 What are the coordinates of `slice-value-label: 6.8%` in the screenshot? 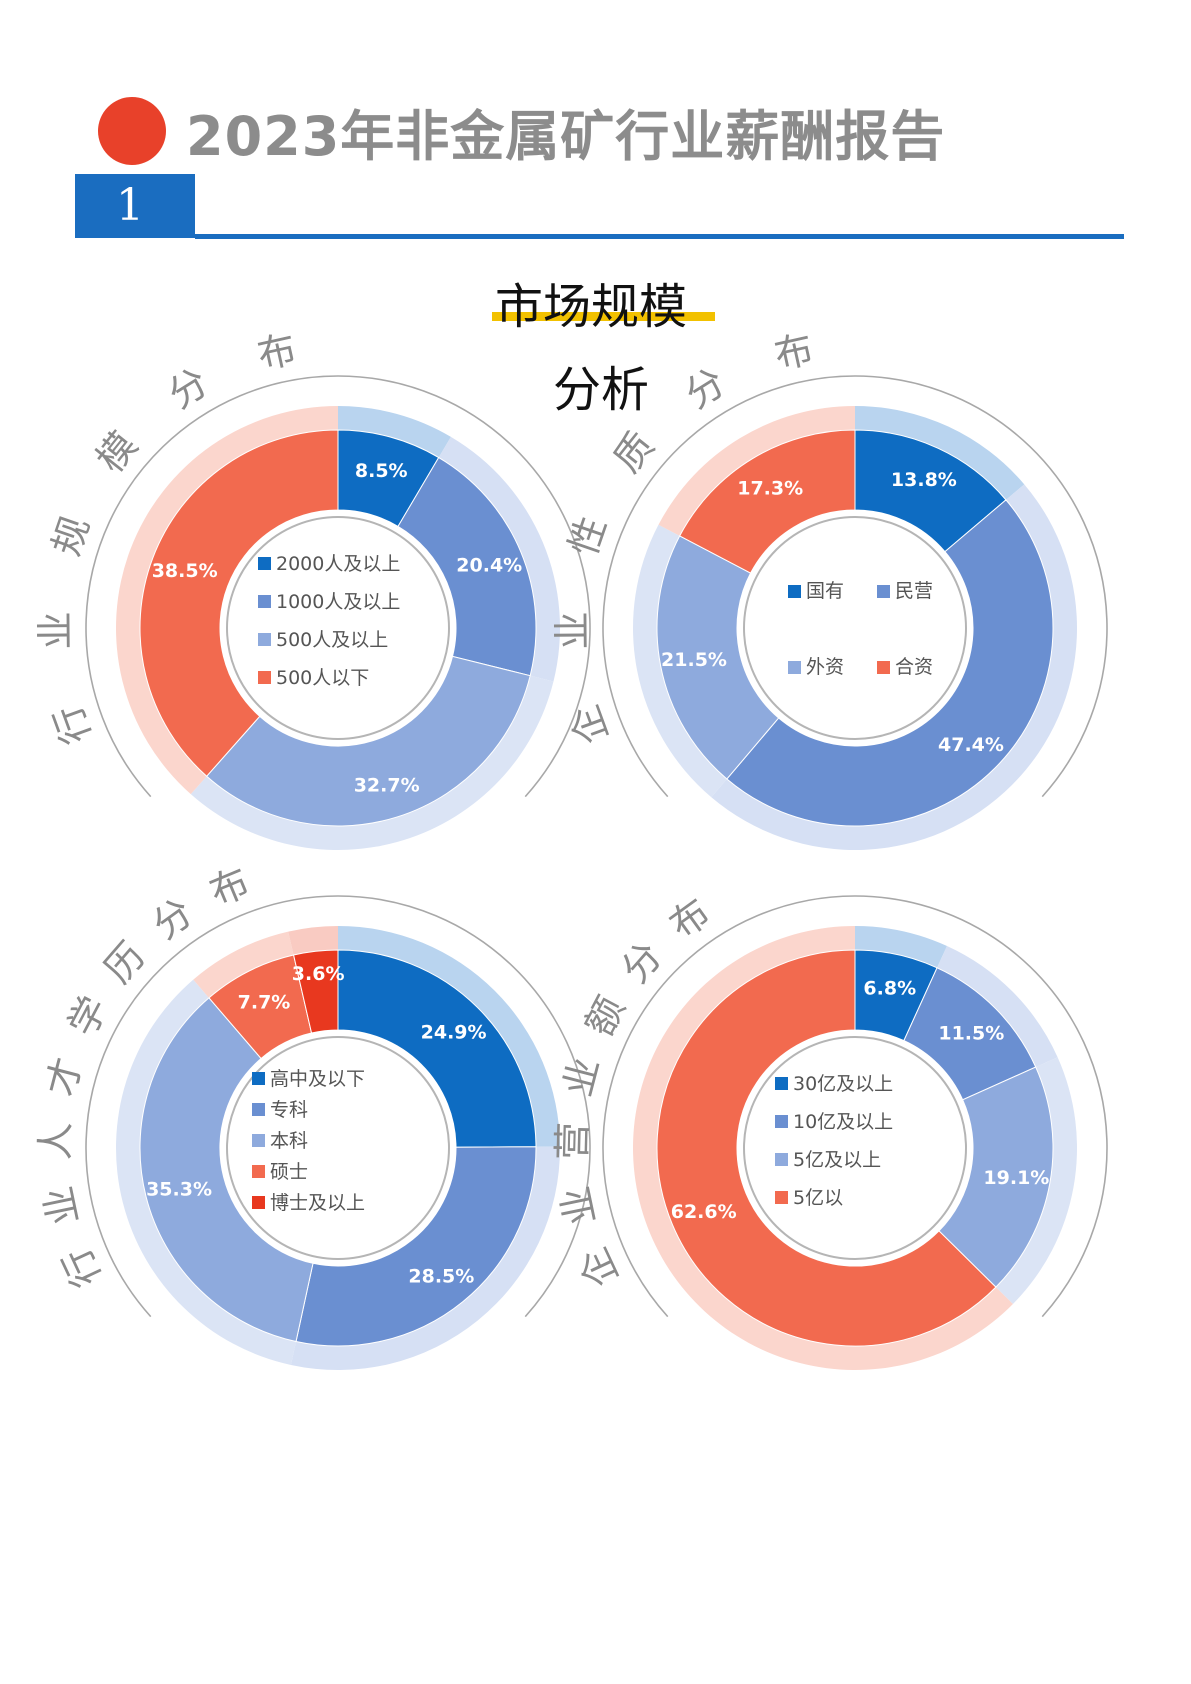 It's located at (889, 989).